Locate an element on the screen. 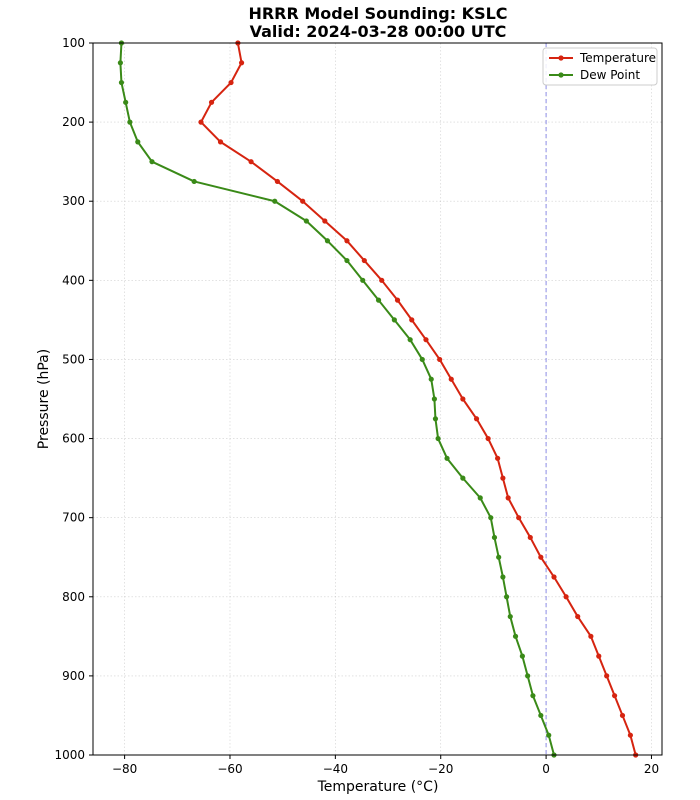 The image size is (700, 800). y-tick-label: 700 is located at coordinates (73, 518).